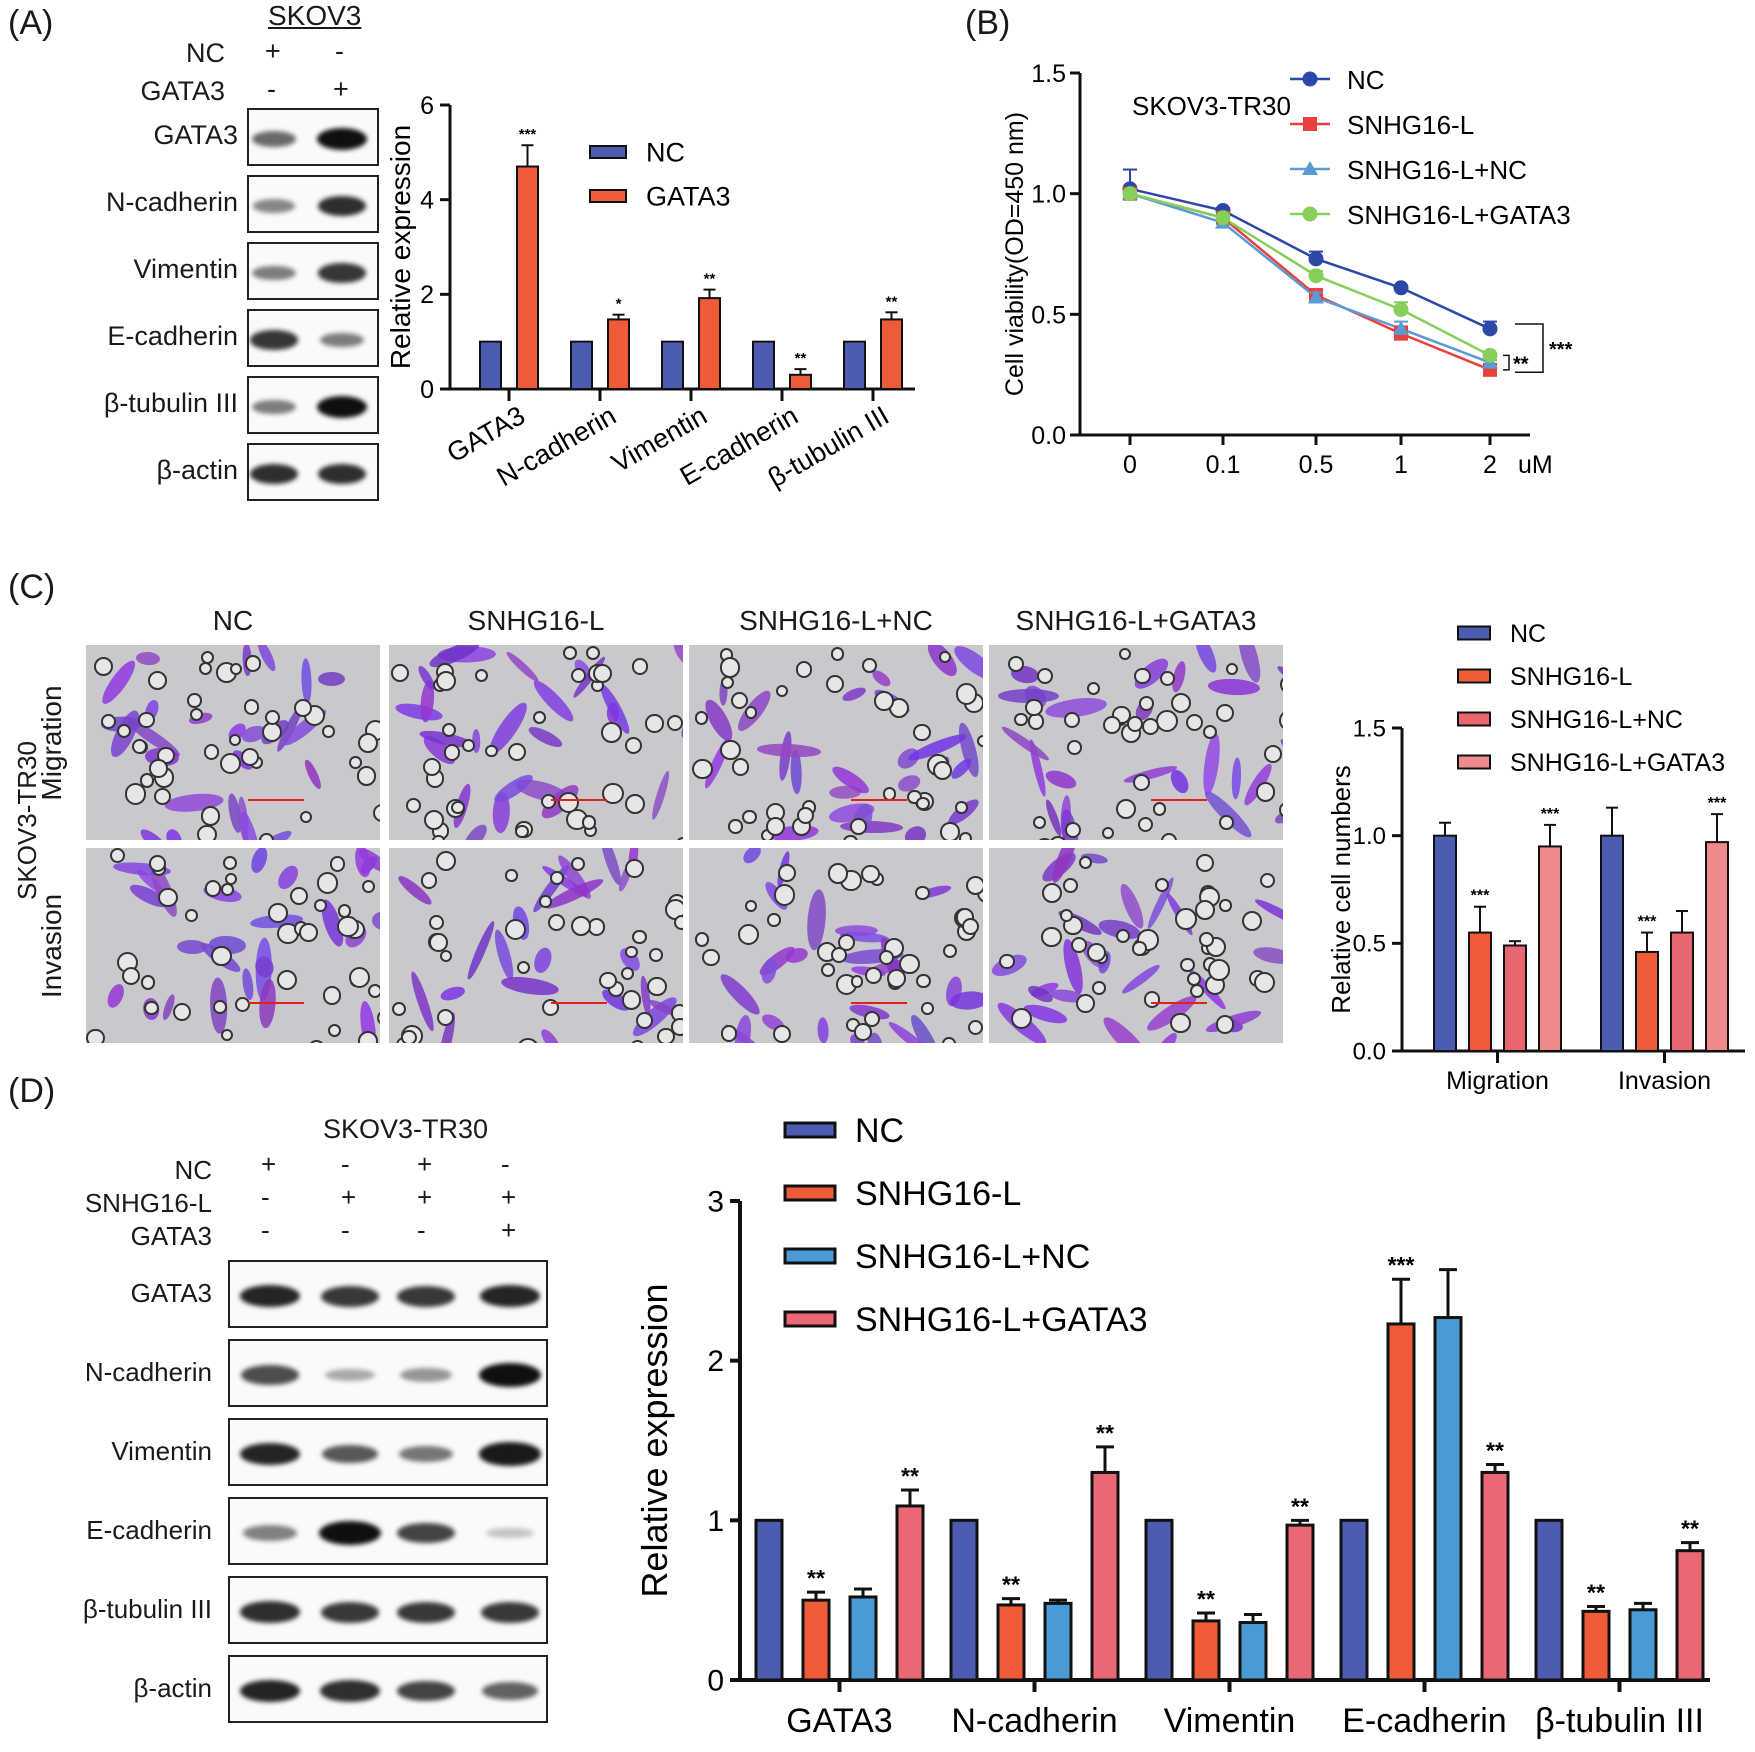 The image size is (1755, 1752). What do you see at coordinates (233, 620) in the screenshot?
I see `micrograph-column-label: NC` at bounding box center [233, 620].